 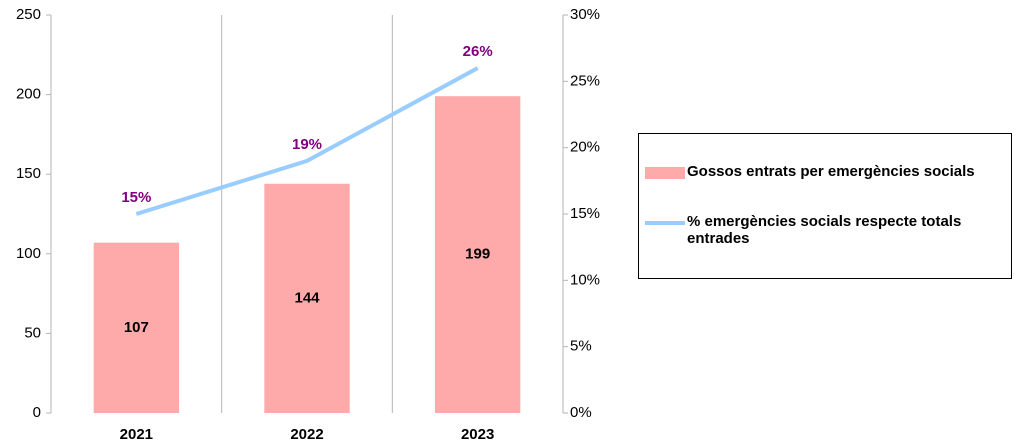 I want to click on y-tick-label: 250, so click(x=28, y=14).